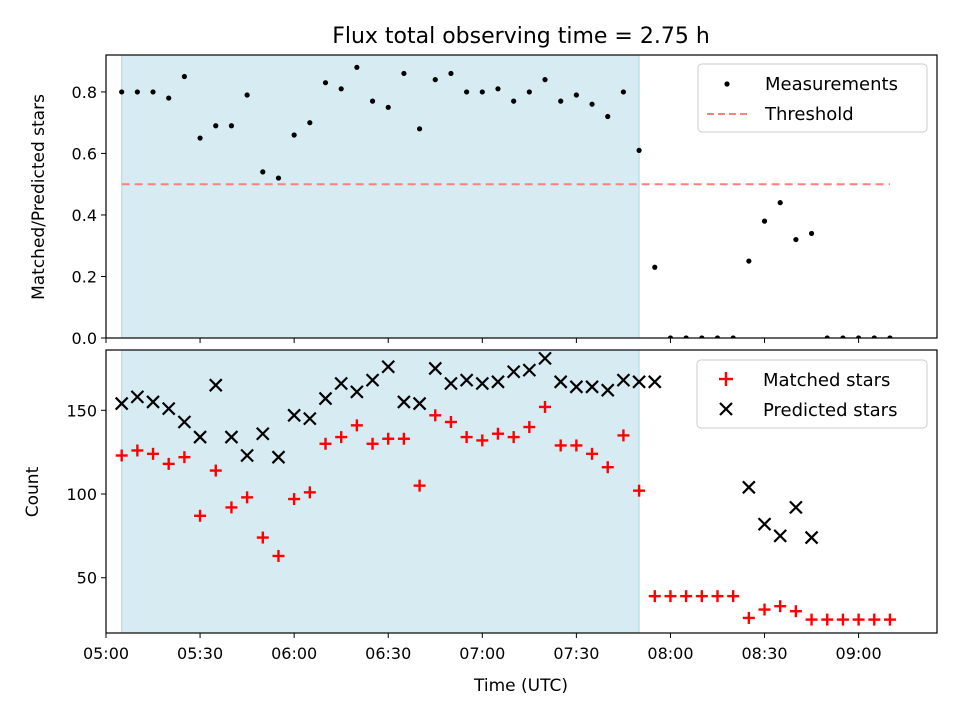 The image size is (960, 720). What do you see at coordinates (859, 653) in the screenshot?
I see `x-tick-label: 09:00` at bounding box center [859, 653].